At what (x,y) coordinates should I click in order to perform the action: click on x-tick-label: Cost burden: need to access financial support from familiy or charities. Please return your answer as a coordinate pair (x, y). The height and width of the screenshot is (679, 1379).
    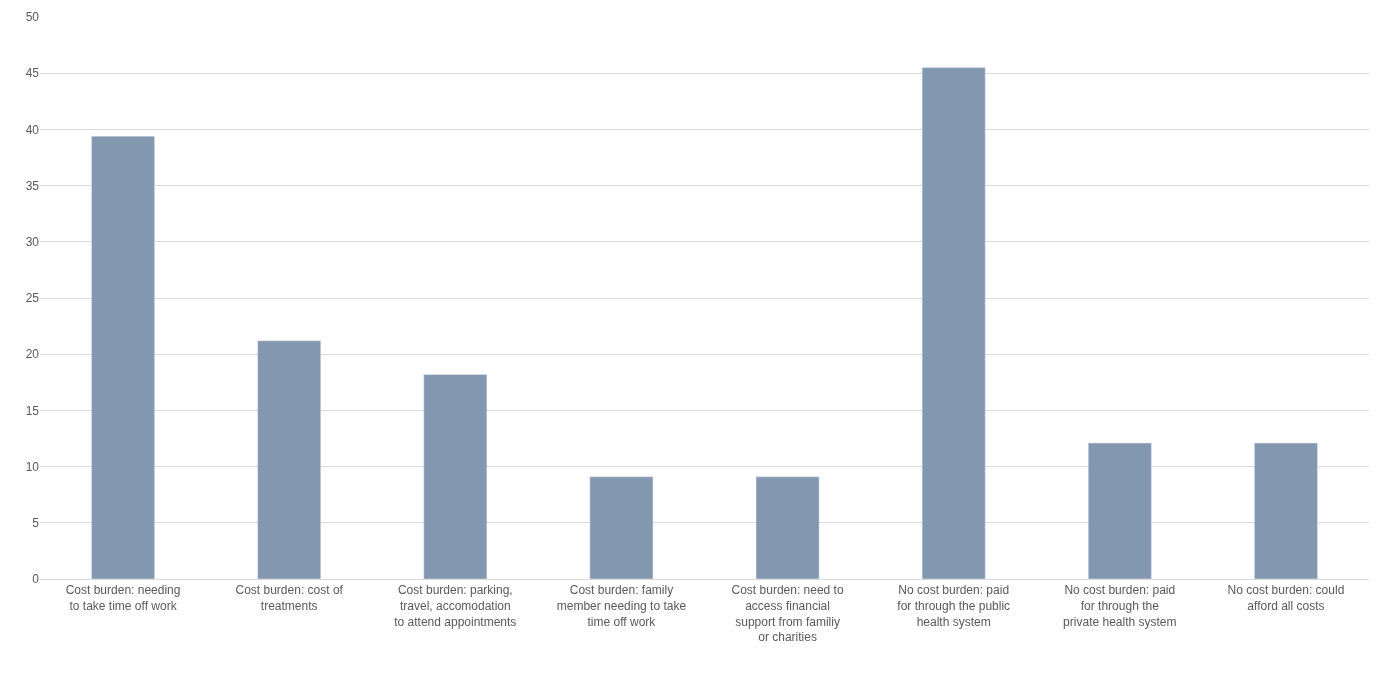
    Looking at the image, I should click on (787, 614).